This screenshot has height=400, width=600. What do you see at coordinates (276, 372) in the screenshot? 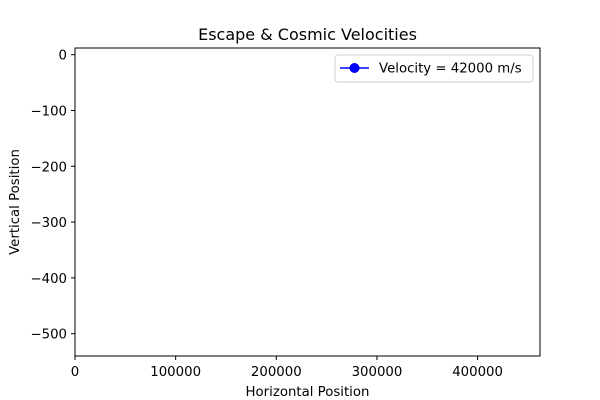
I see `x-tick-label: 200000` at bounding box center [276, 372].